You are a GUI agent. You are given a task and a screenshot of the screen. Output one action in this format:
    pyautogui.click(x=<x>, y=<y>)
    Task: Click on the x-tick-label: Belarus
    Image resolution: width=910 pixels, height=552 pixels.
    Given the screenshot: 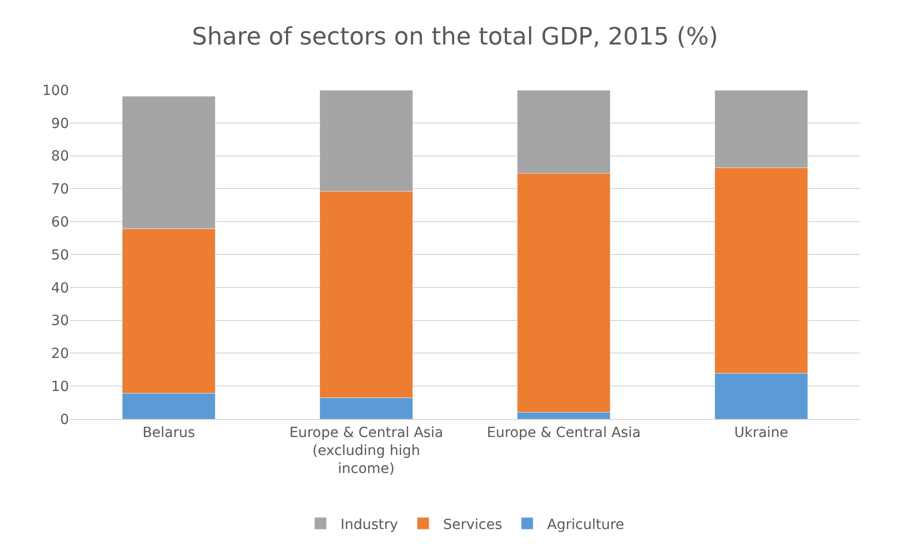 What is the action you would take?
    pyautogui.click(x=169, y=432)
    